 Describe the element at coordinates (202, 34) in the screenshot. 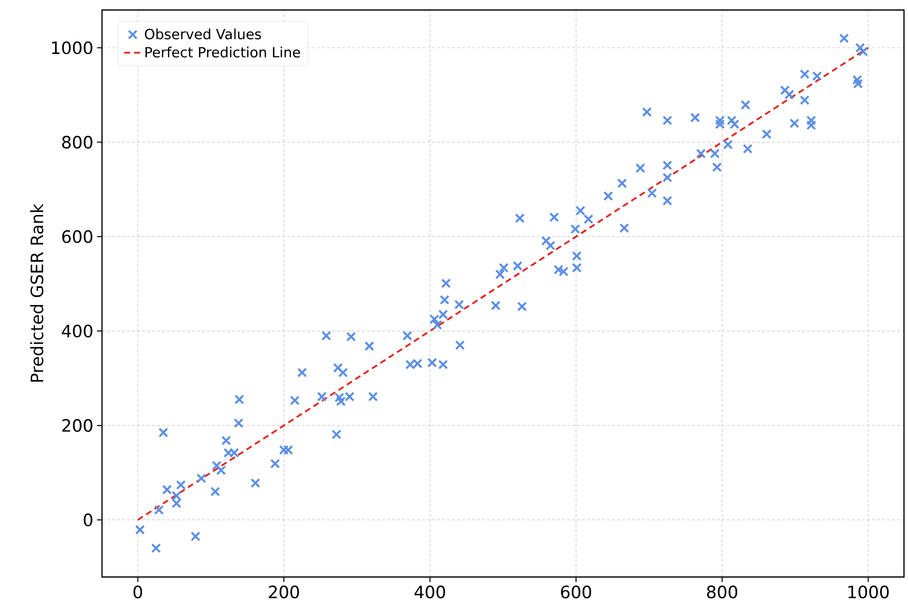

I see `legend-label: Observed Values` at that location.